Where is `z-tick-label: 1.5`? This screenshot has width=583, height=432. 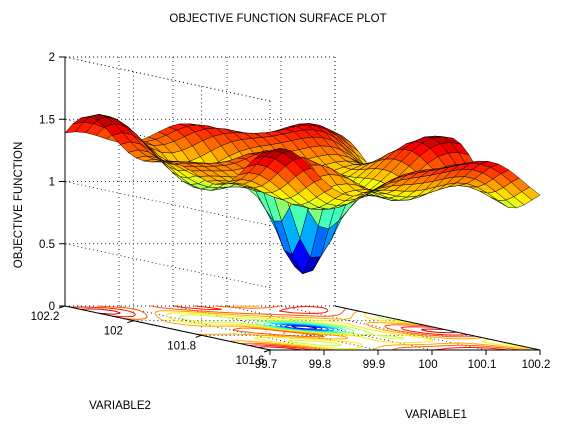 z-tick-label: 1.5 is located at coordinates (47, 120).